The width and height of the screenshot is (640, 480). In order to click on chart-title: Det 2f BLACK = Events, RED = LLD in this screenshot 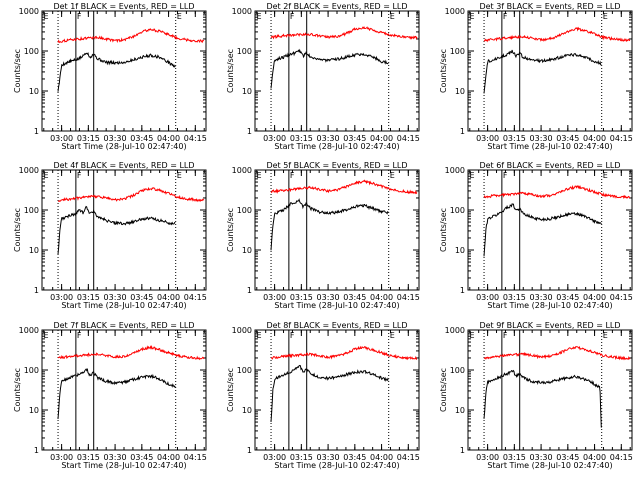, I will do `click(336, 6)`.